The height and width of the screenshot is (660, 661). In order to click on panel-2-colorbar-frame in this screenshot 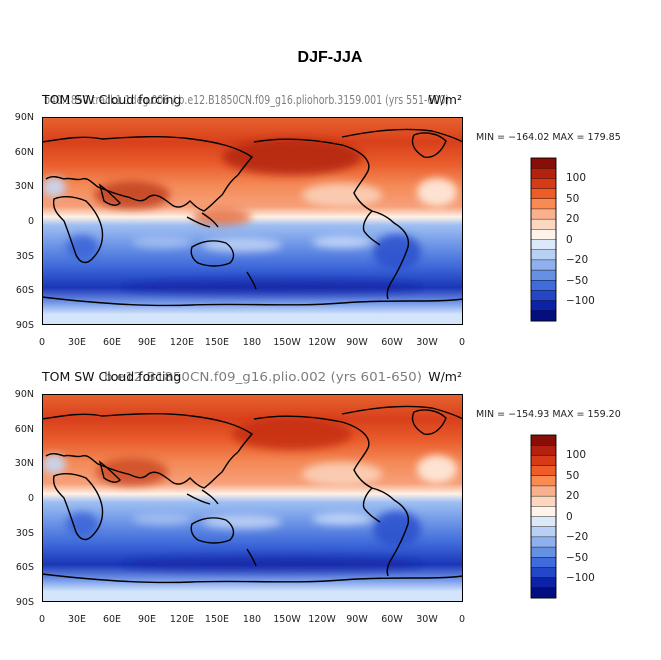, I will do `click(543, 516)`.